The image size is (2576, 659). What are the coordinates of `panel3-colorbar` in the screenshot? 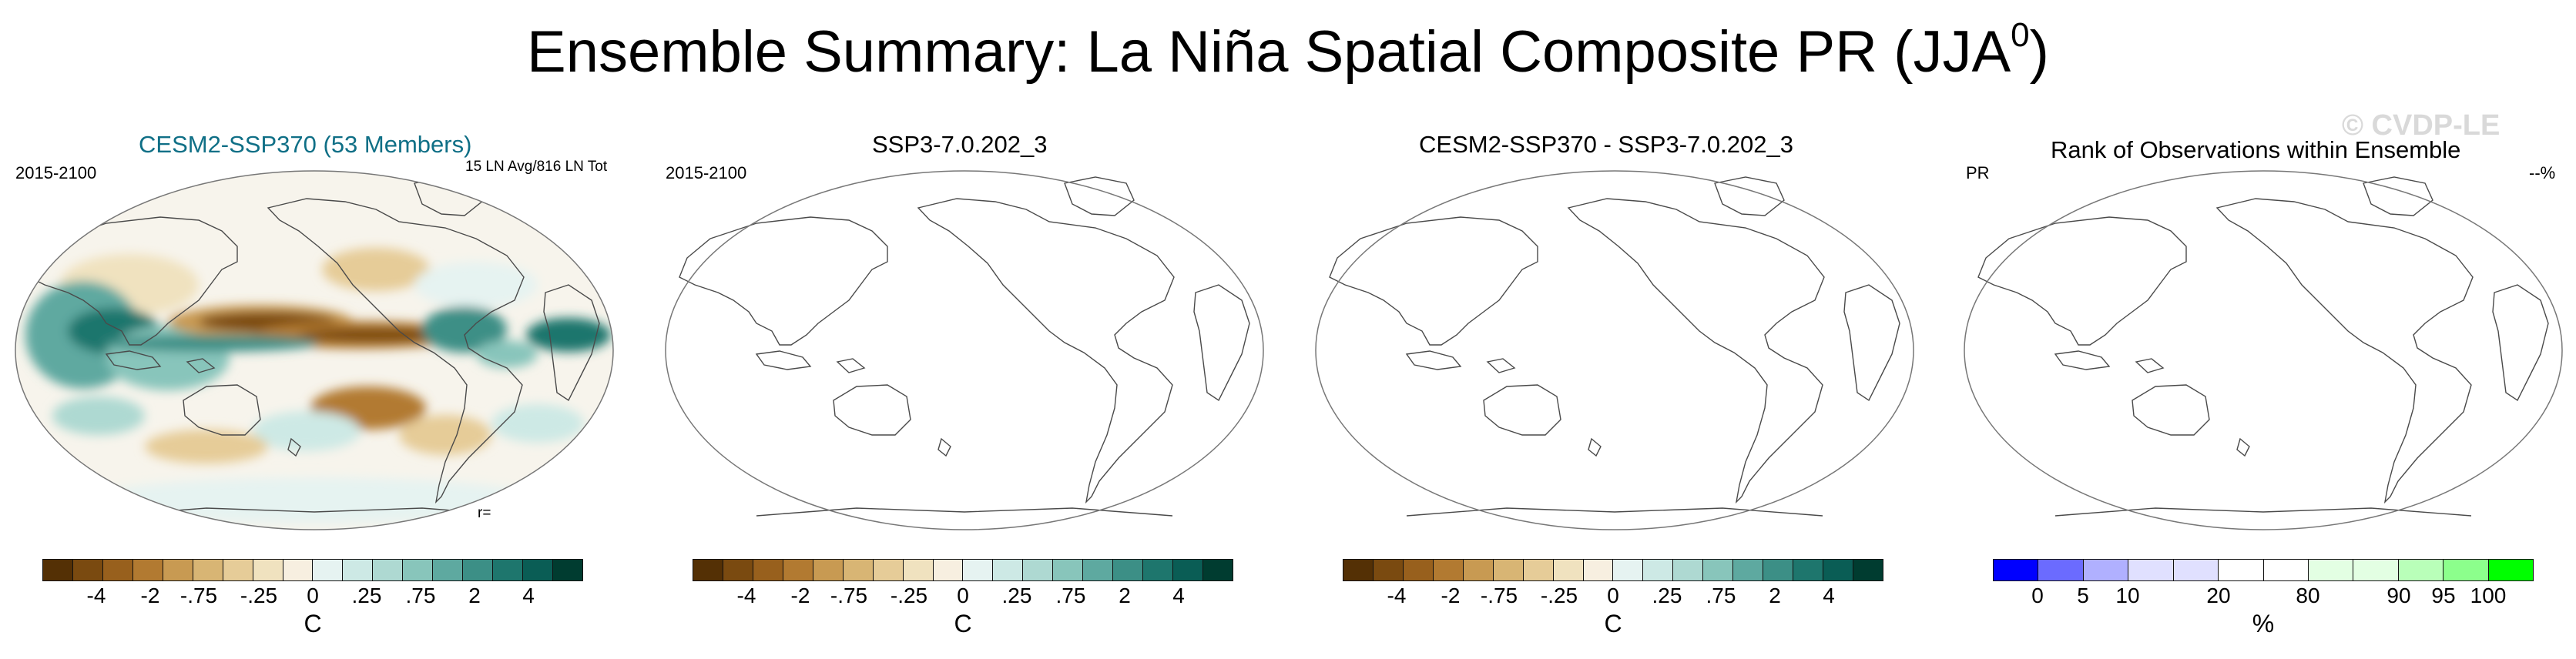 It's located at (1613, 570).